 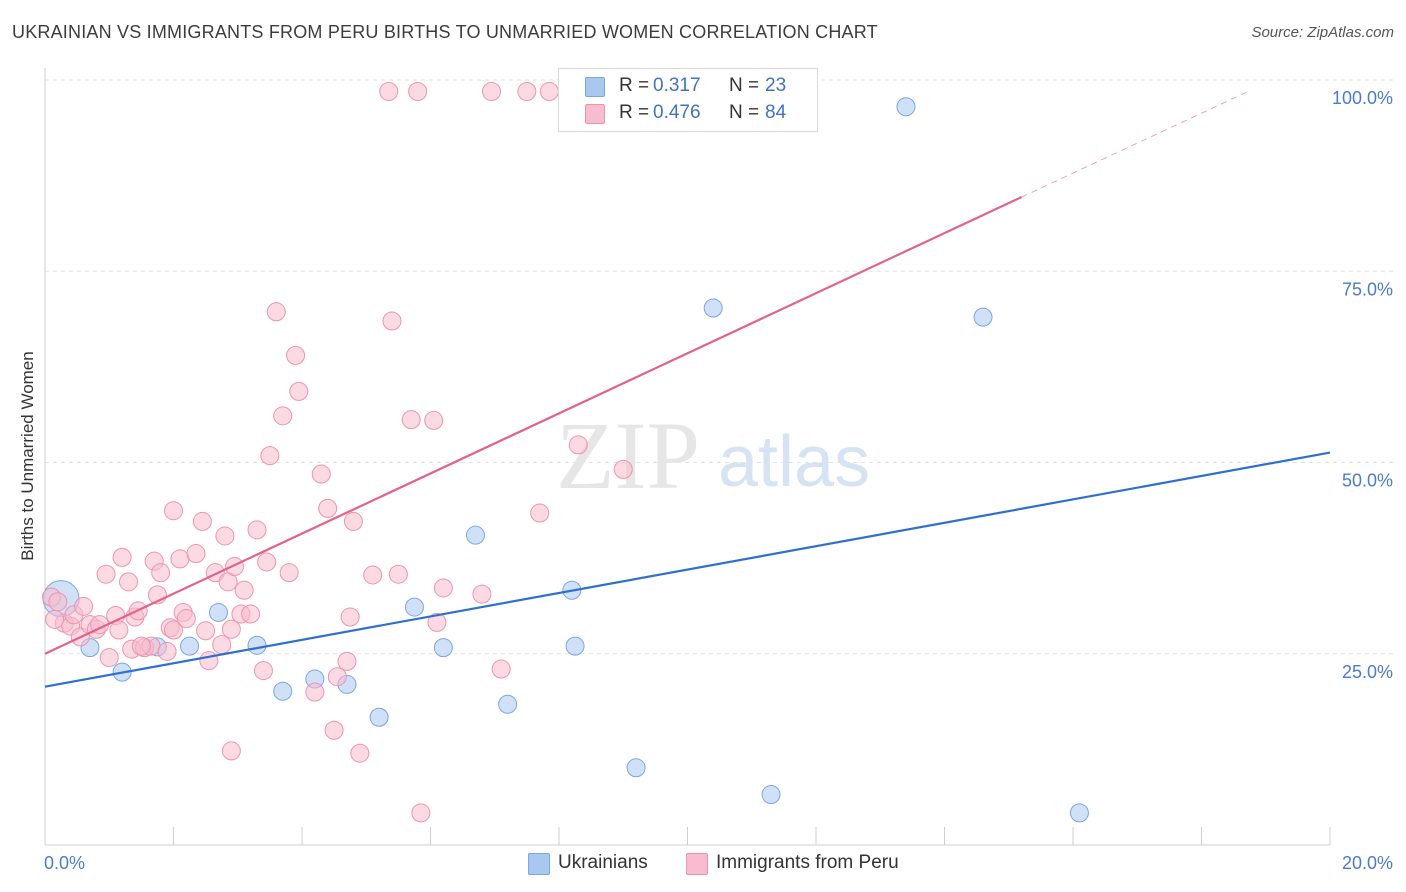 What do you see at coordinates (1134, 144) in the screenshot?
I see `peru-trend-extension` at bounding box center [1134, 144].